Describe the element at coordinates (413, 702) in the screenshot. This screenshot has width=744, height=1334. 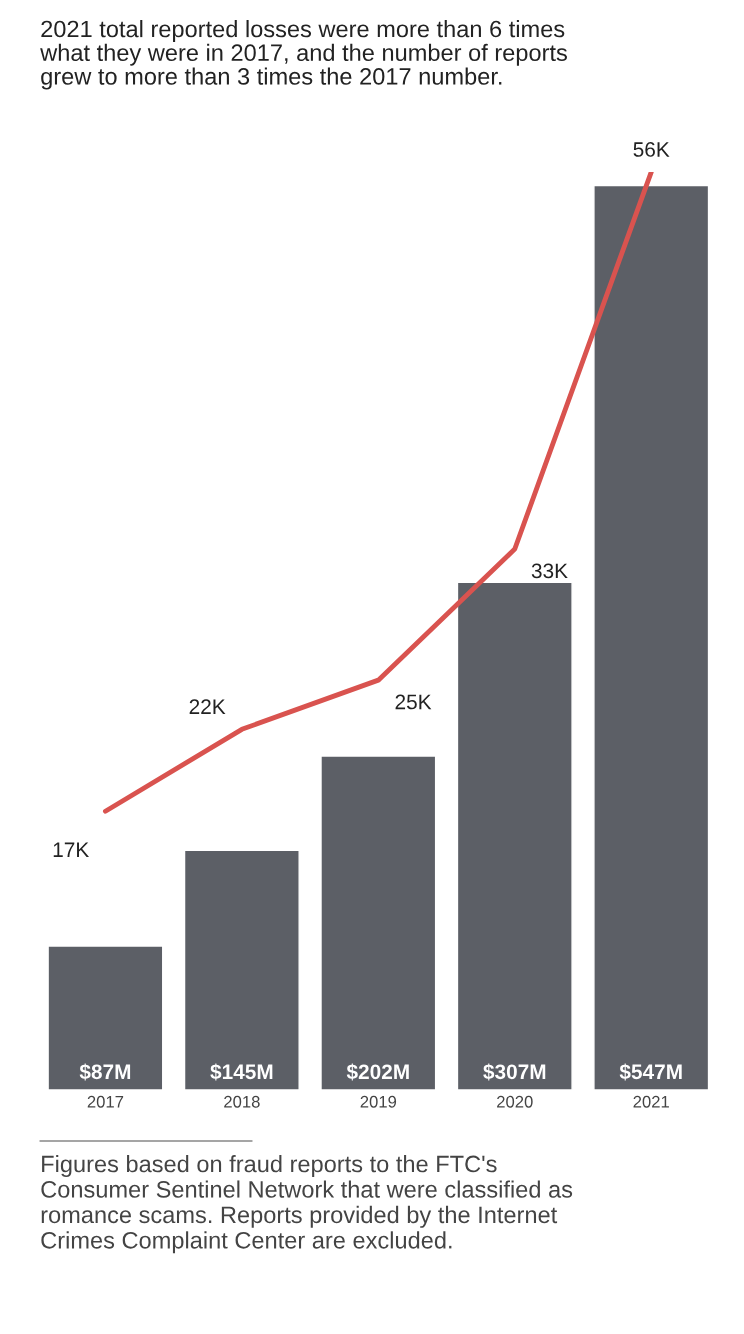
I see `data-label: 25K` at that location.